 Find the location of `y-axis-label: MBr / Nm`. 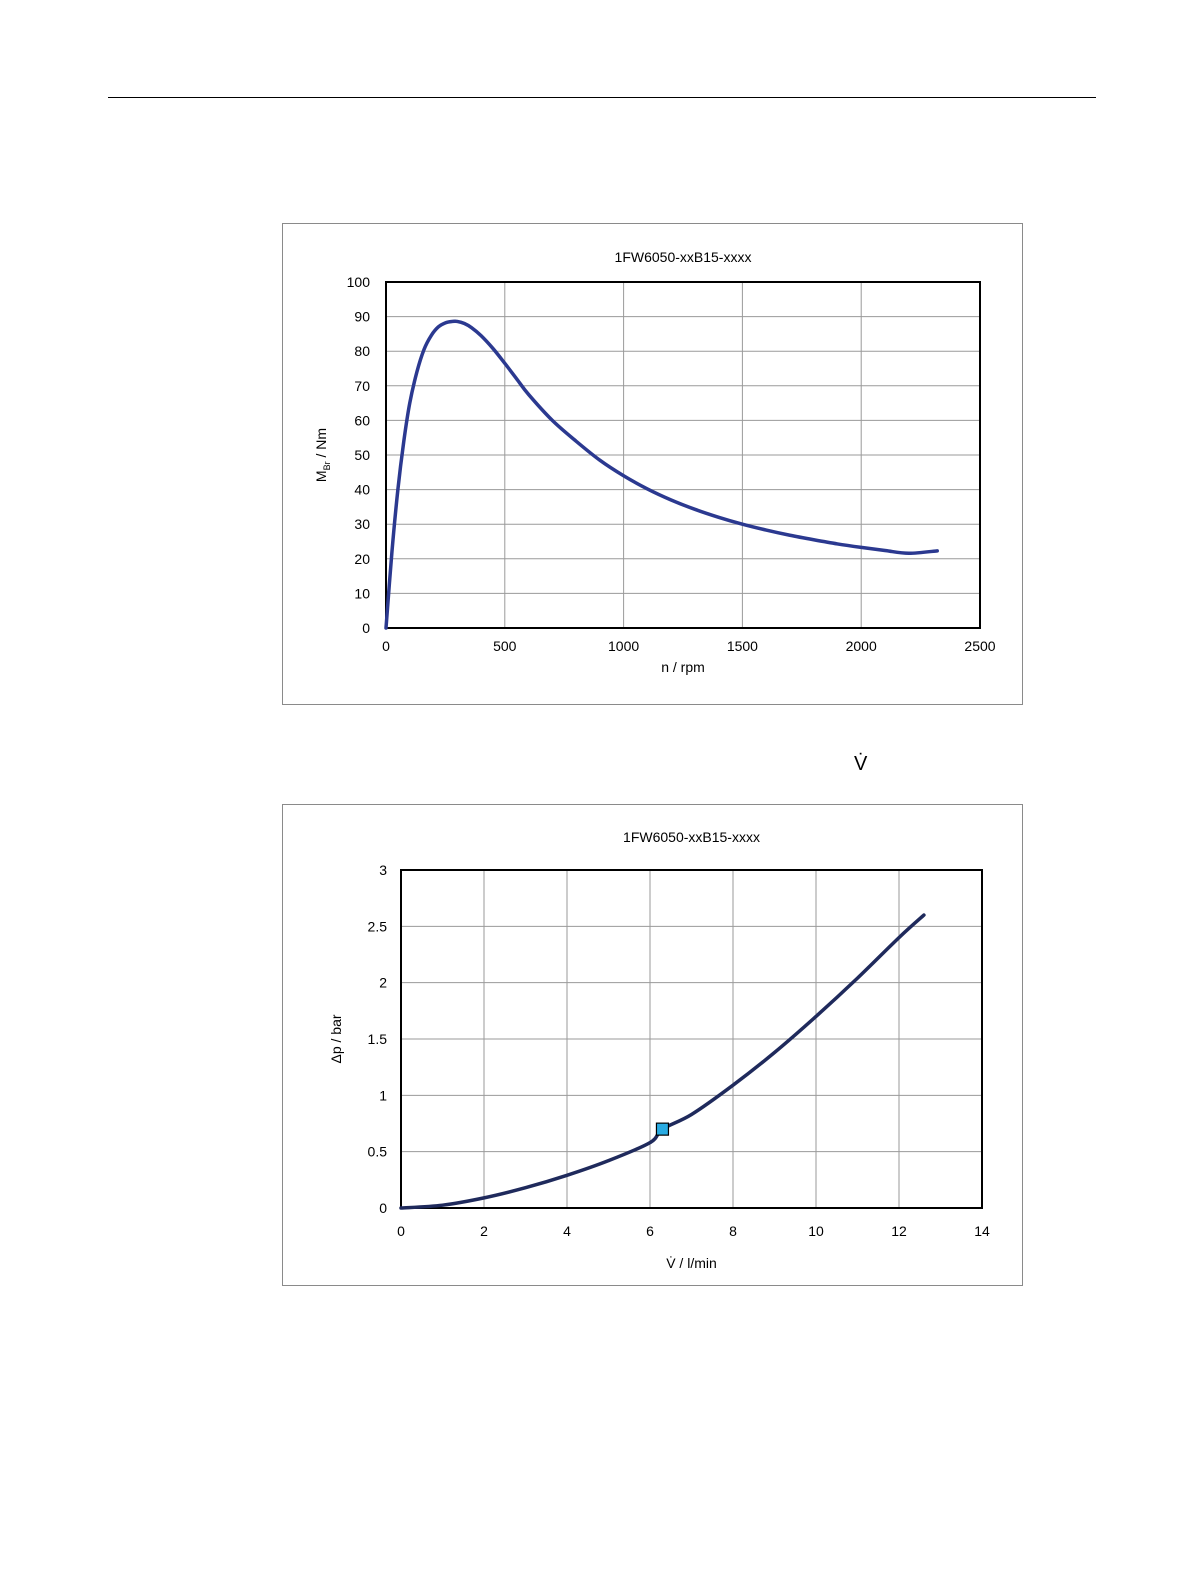

y-axis-label: MBr / Nm is located at coordinates (322, 455).